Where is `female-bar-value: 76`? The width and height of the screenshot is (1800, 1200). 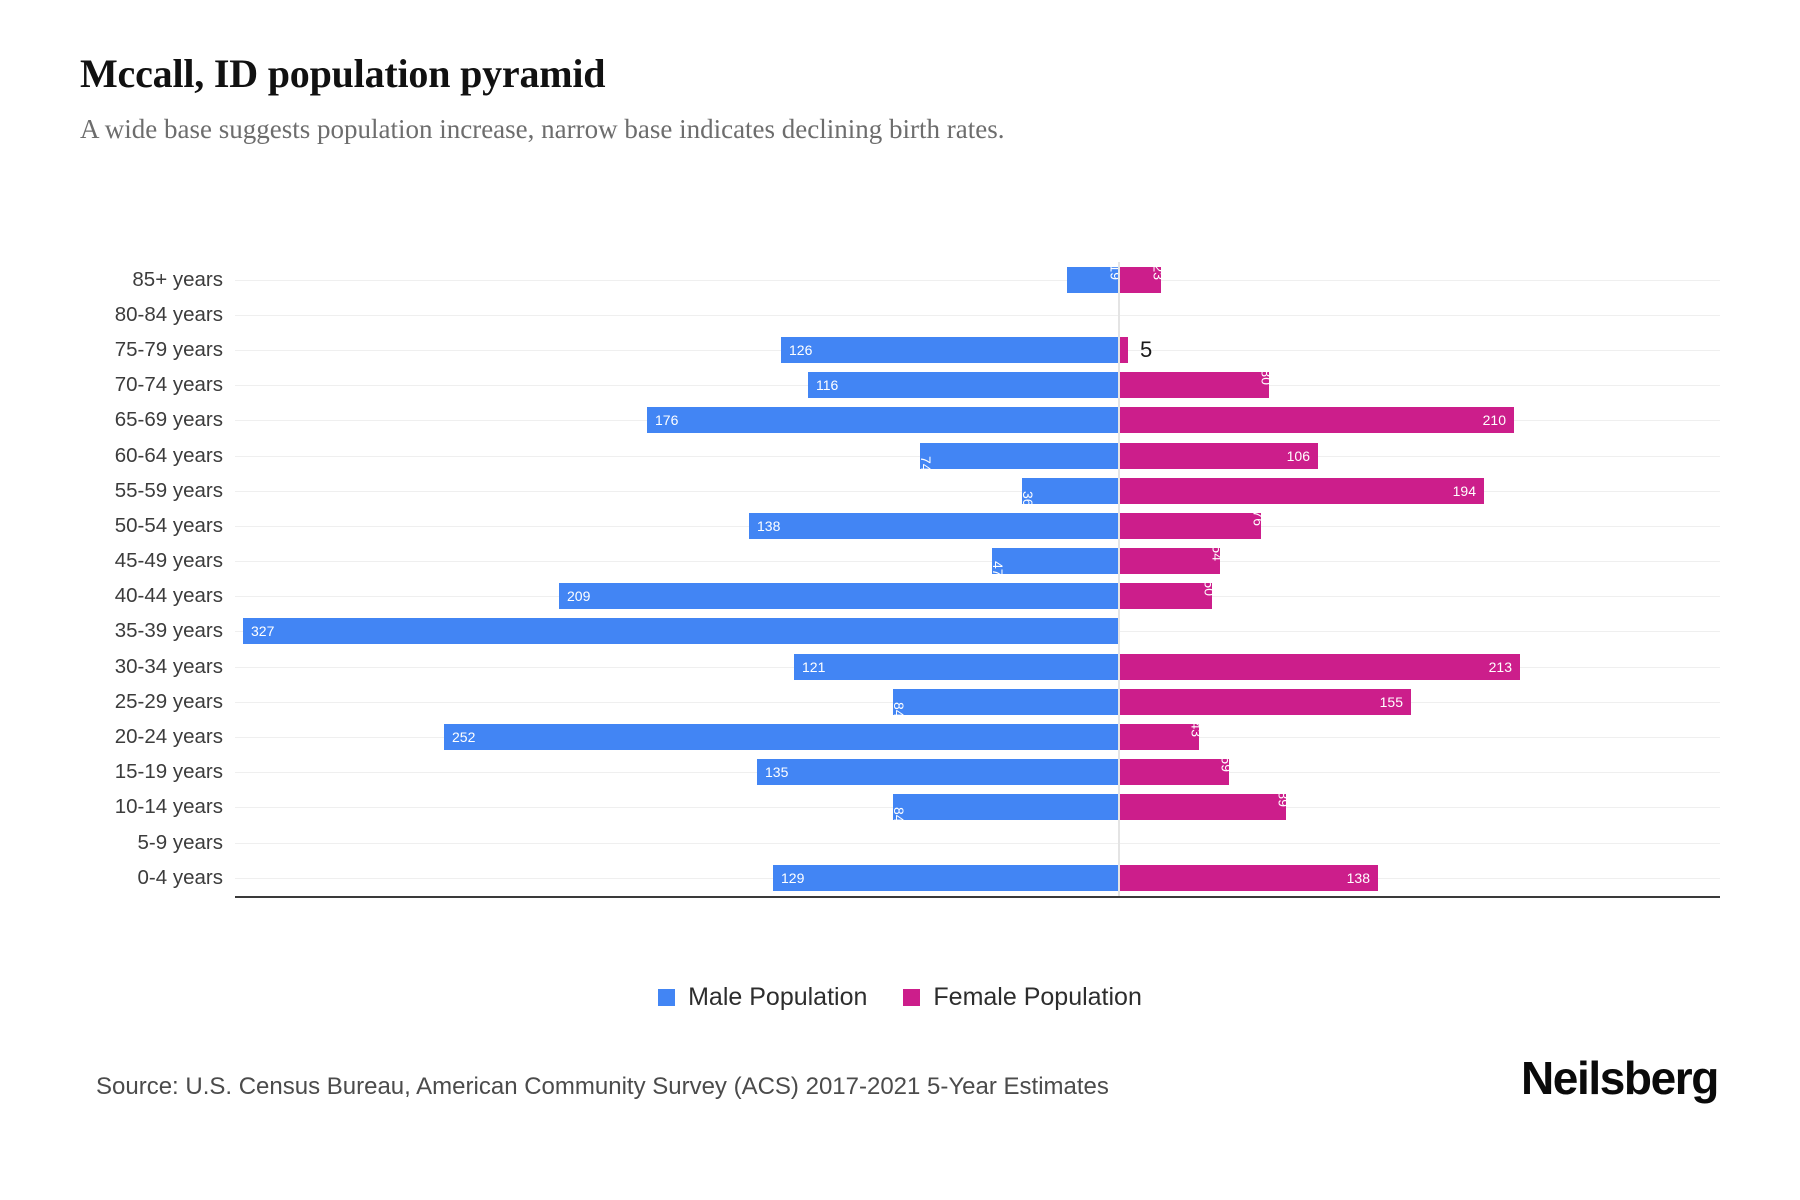 female-bar-value: 76 is located at coordinates (1259, 518).